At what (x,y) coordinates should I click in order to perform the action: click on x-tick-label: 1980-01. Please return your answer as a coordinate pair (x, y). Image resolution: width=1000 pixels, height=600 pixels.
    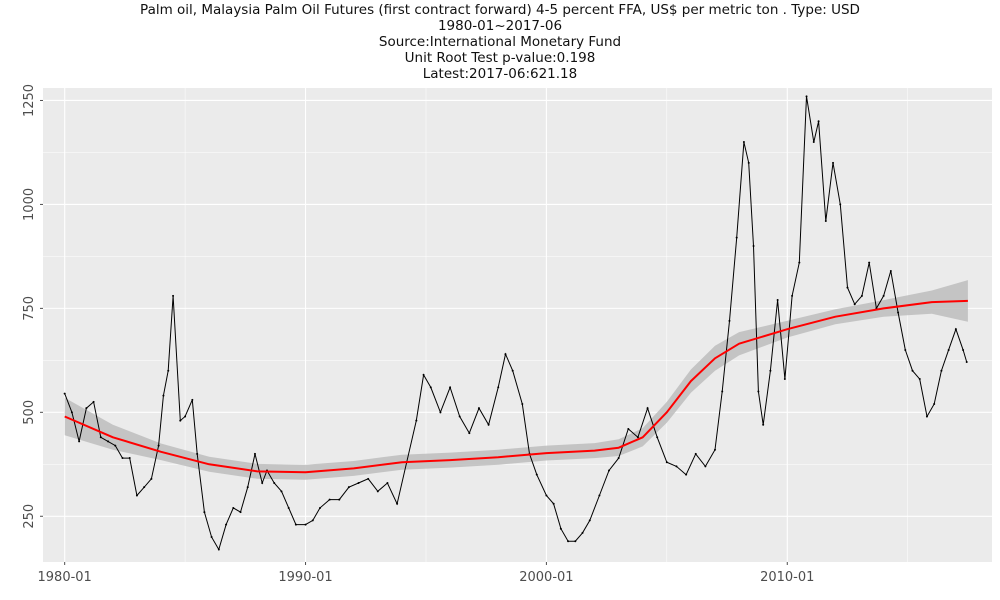
    Looking at the image, I should click on (65, 577).